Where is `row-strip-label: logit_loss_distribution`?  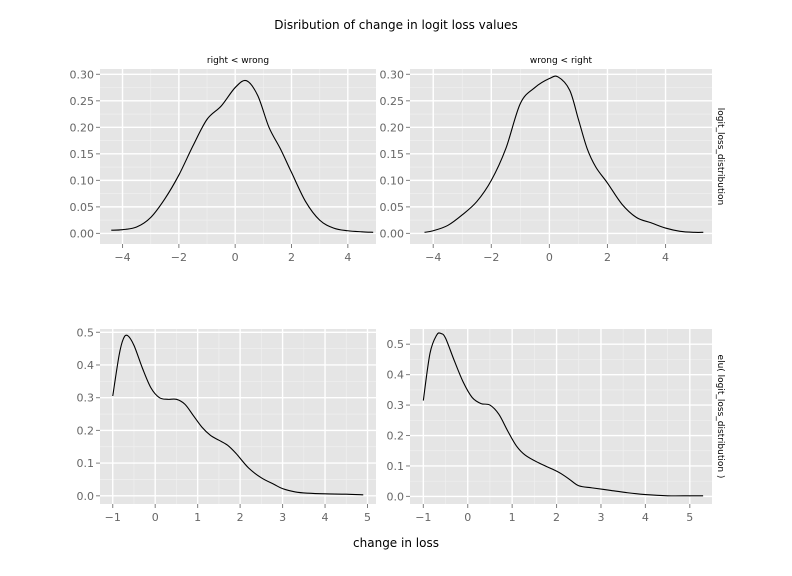
row-strip-label: logit_loss_distribution is located at coordinates (720, 156).